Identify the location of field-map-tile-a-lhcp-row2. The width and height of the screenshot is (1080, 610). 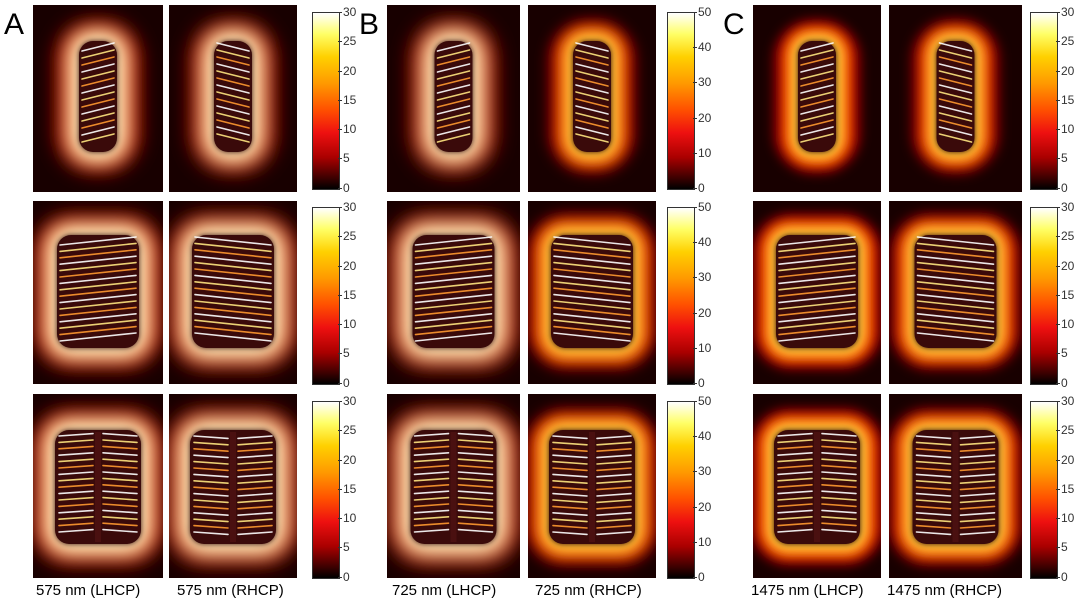
(98, 292).